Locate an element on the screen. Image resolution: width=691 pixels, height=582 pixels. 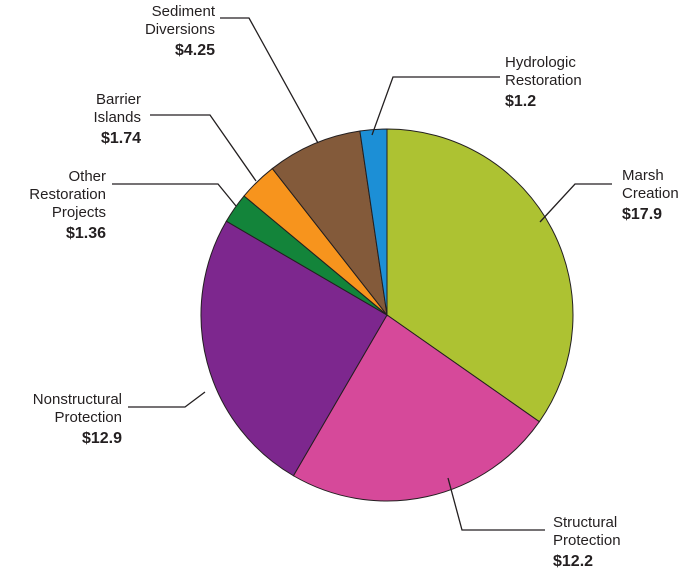
slice-nonstructural-protection is located at coordinates (294, 348).